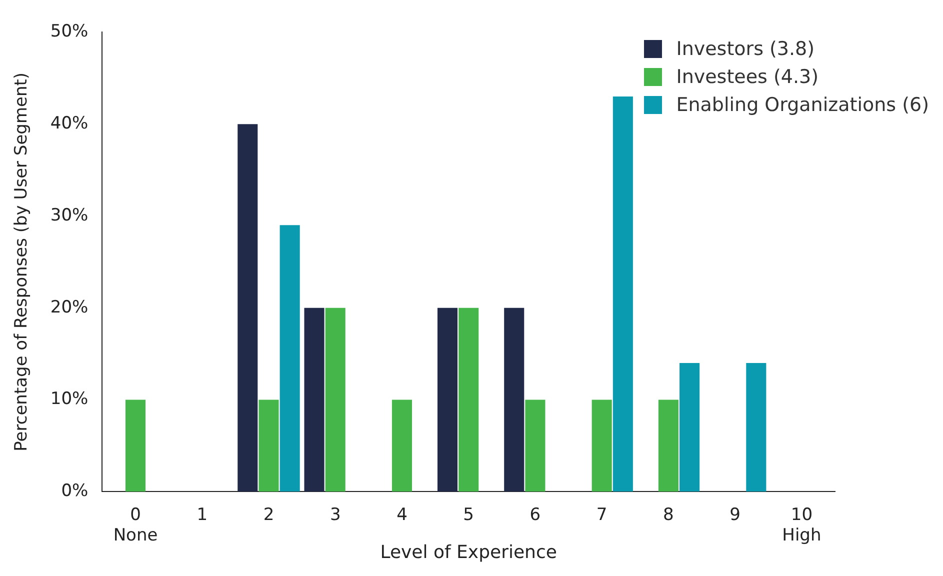  I want to click on x-tick-label: 5, so click(468, 515).